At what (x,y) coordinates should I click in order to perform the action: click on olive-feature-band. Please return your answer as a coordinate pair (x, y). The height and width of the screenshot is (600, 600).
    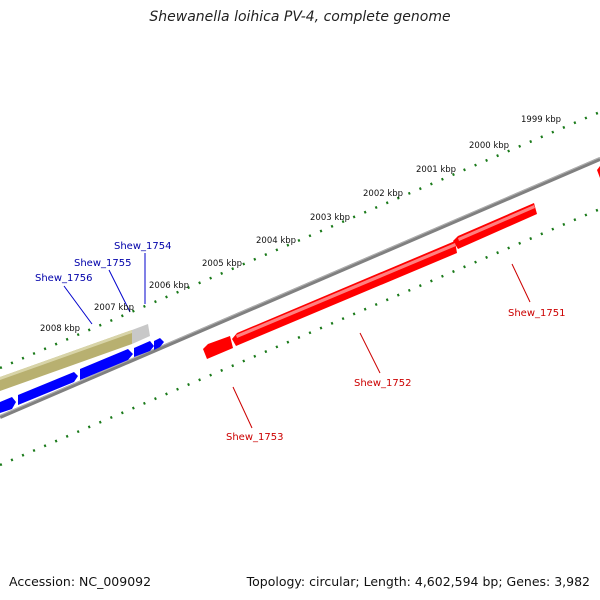
    Looking at the image, I should click on (66, 360).